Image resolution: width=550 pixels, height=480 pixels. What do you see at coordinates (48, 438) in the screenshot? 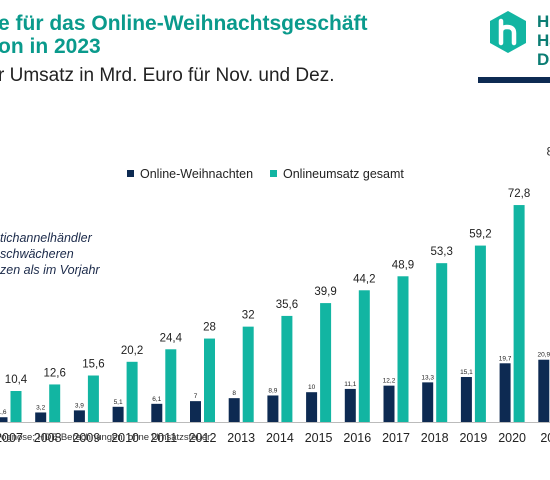
I see `x-tick-label-2008: 2008` at bounding box center [48, 438].